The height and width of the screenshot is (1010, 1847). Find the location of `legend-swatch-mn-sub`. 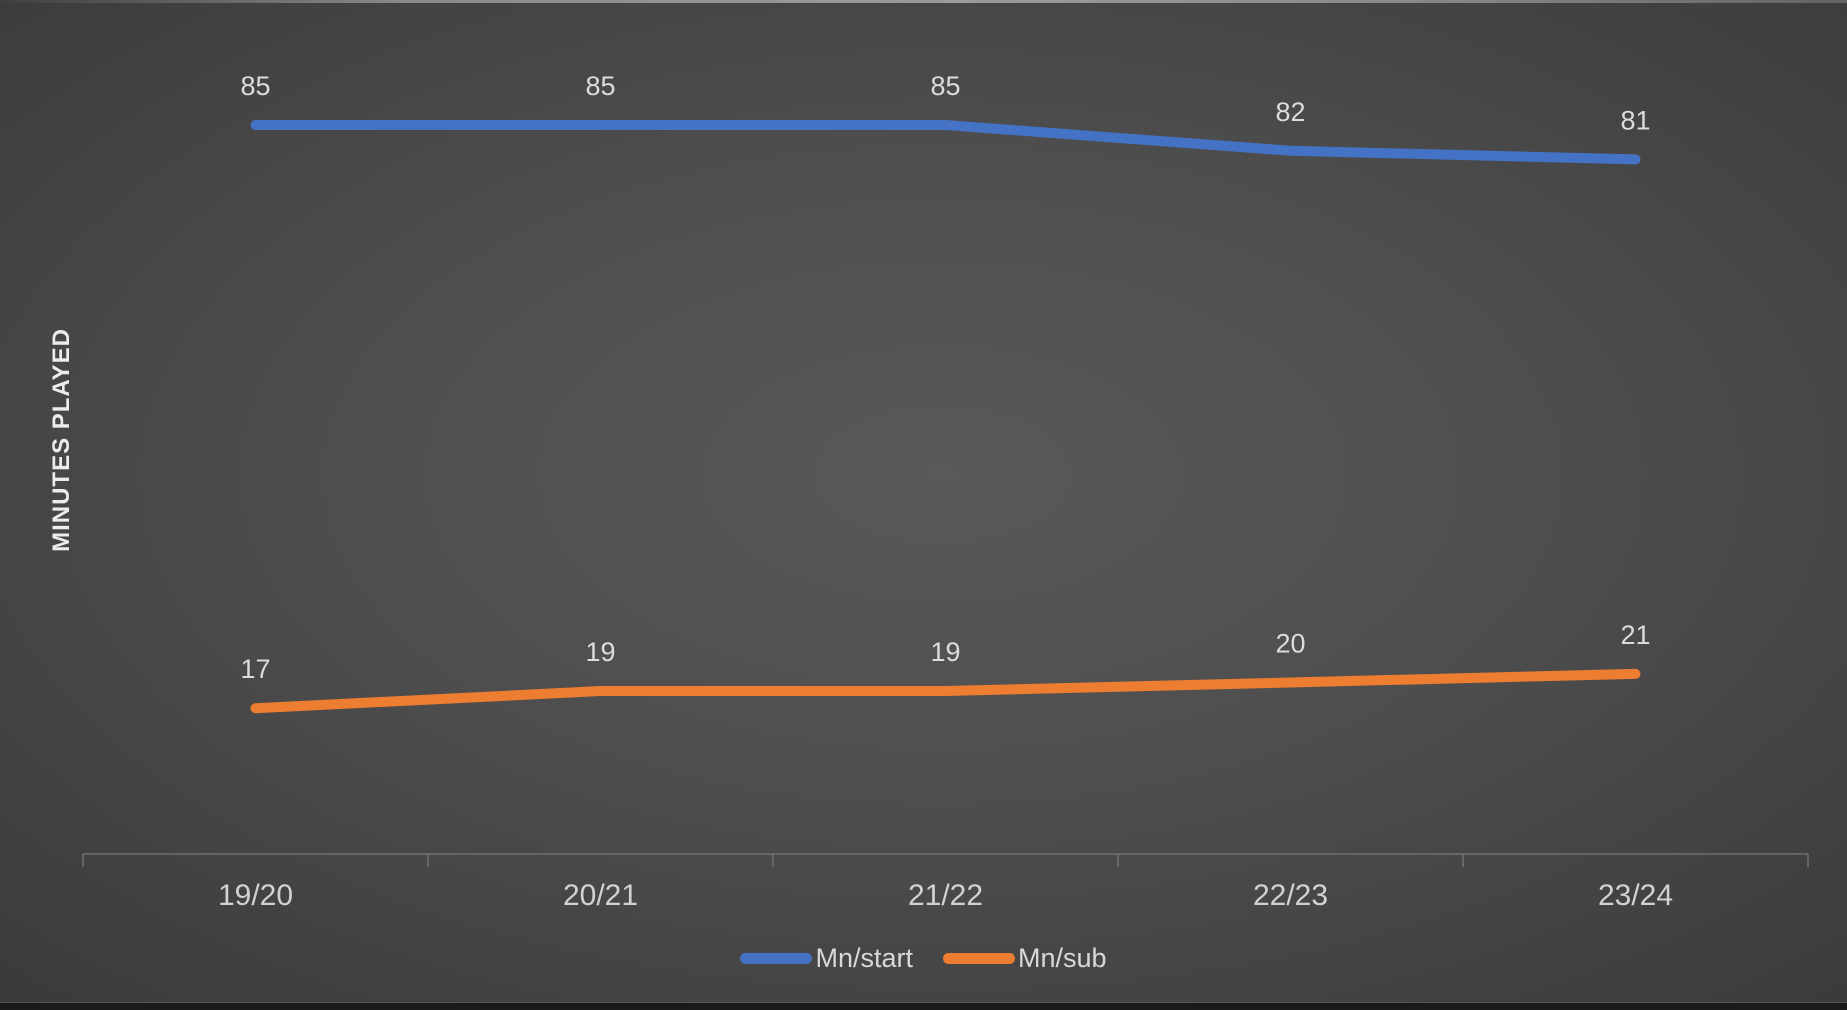

legend-swatch-mn-sub is located at coordinates (978, 958).